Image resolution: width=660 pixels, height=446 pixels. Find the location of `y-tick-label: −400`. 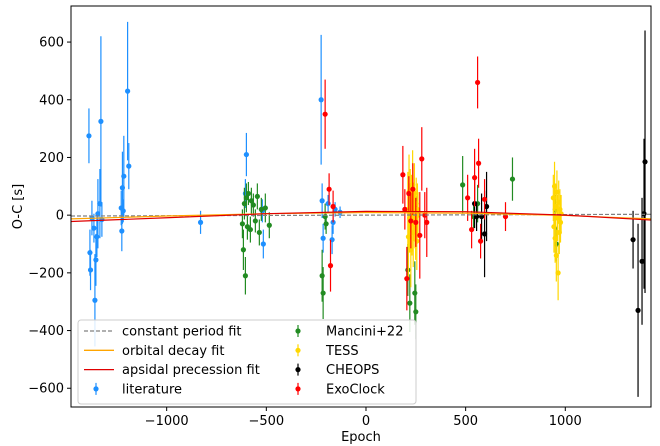

y-tick-label: −400 is located at coordinates (46, 331).